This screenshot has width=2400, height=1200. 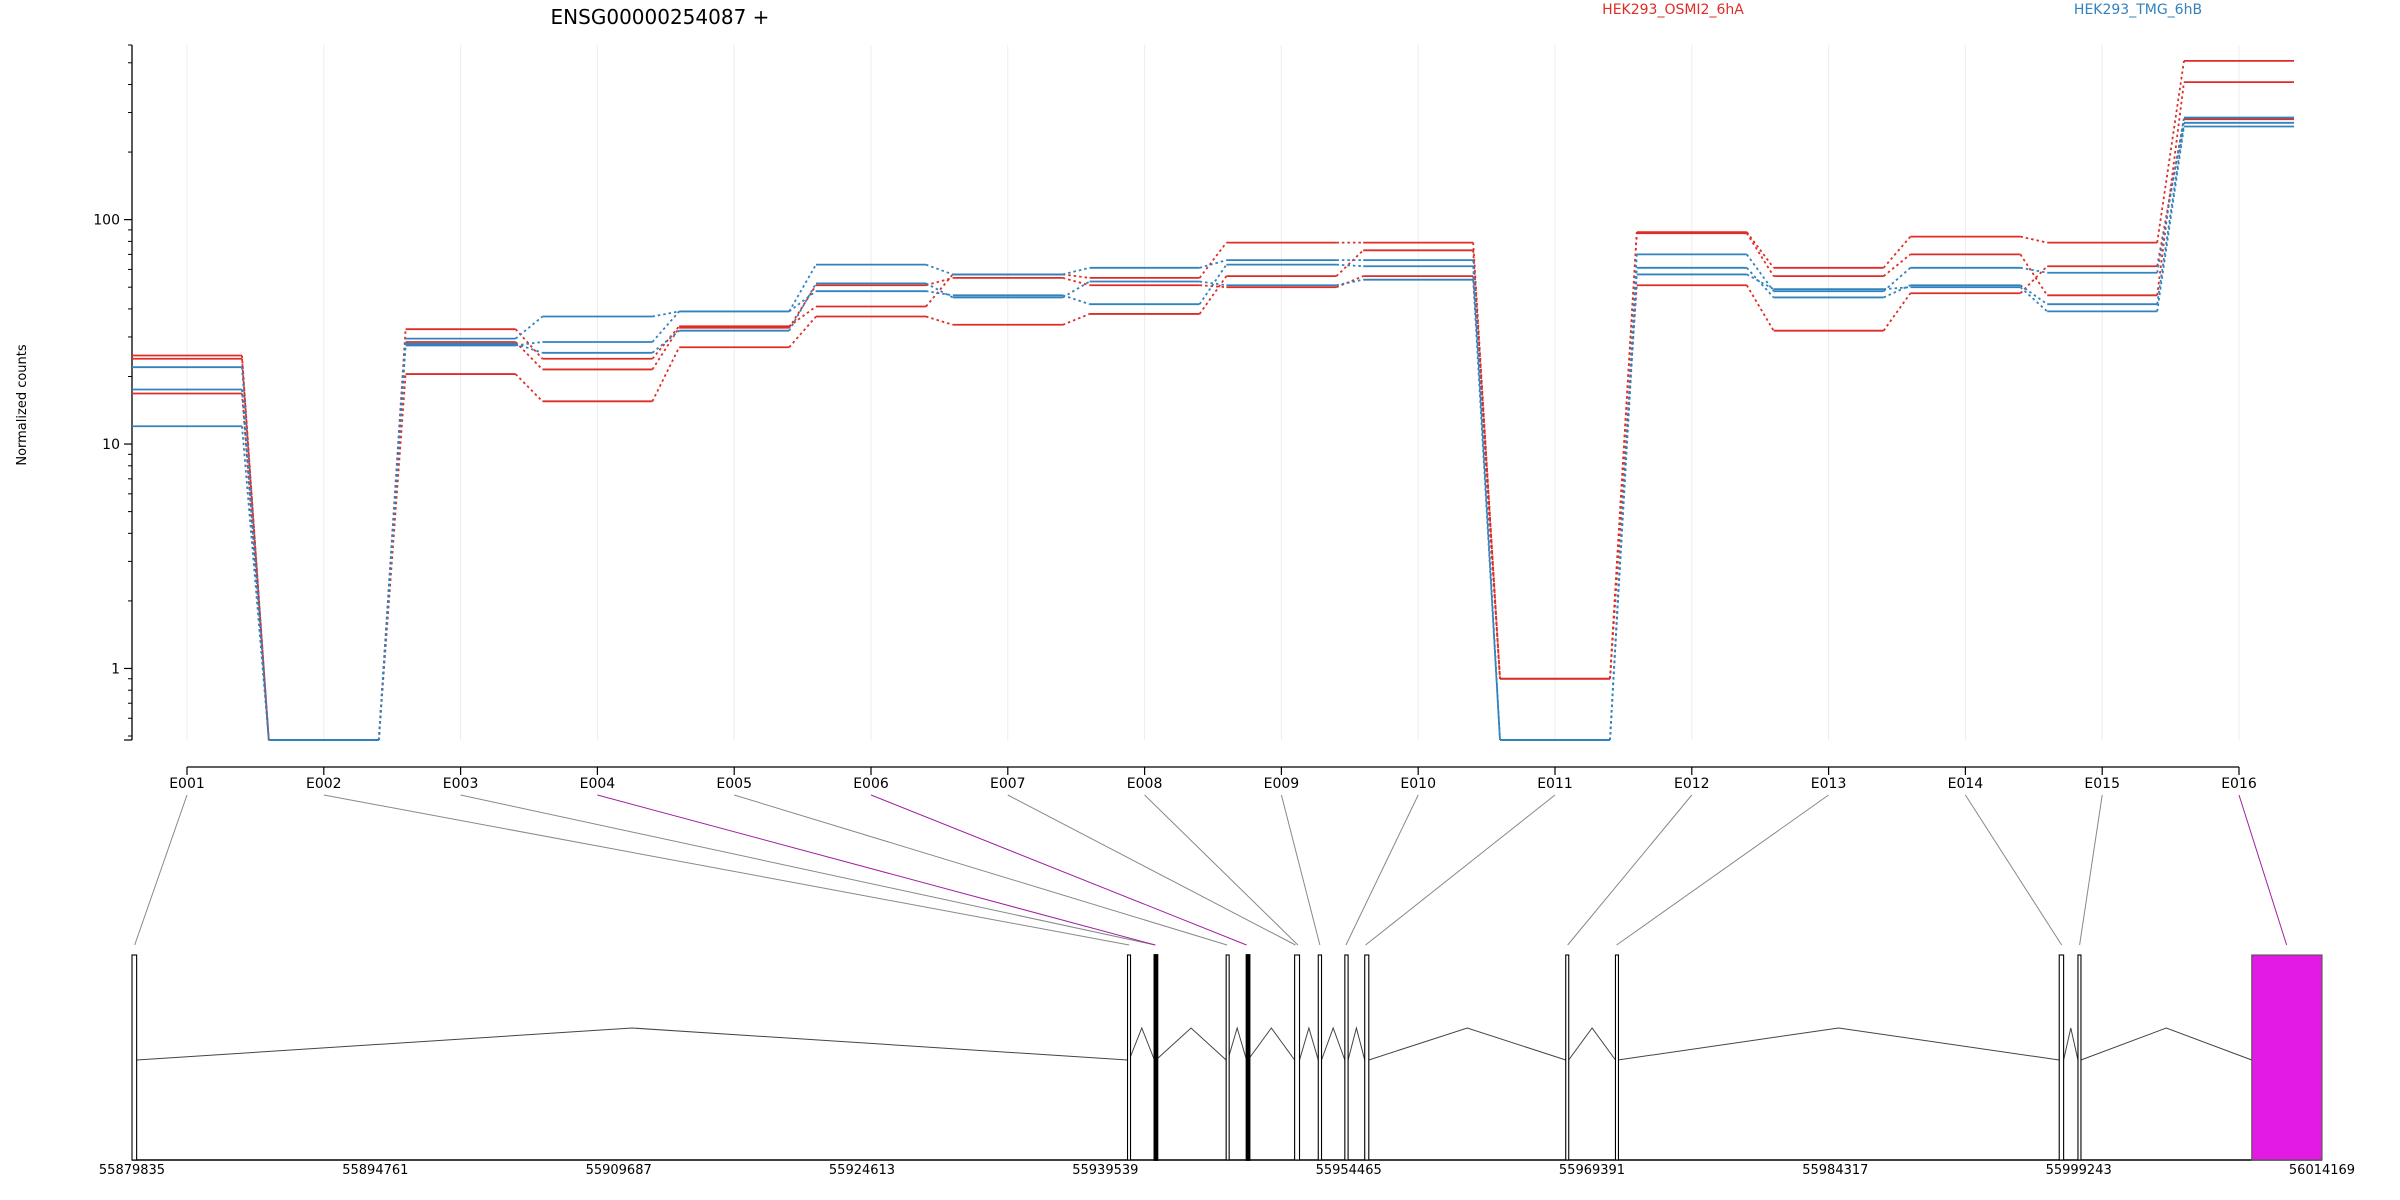 What do you see at coordinates (598, 784) in the screenshot?
I see `x-tick-label: E004` at bounding box center [598, 784].